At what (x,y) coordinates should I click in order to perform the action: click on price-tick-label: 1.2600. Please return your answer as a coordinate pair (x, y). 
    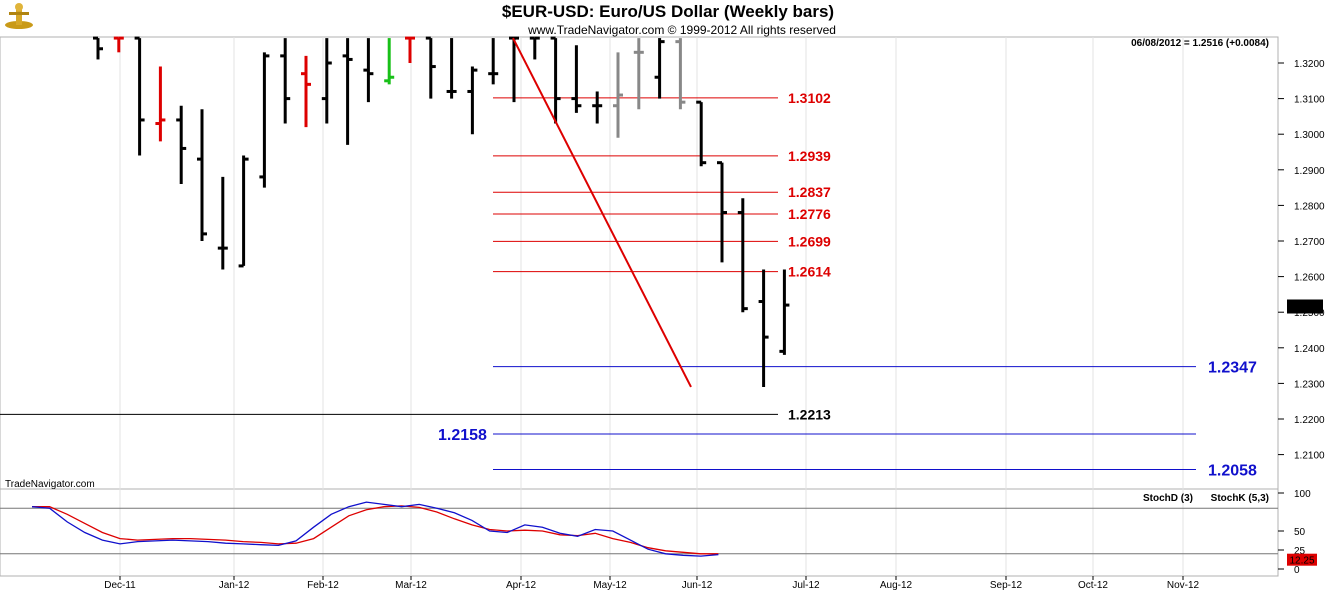
    Looking at the image, I should click on (1309, 278).